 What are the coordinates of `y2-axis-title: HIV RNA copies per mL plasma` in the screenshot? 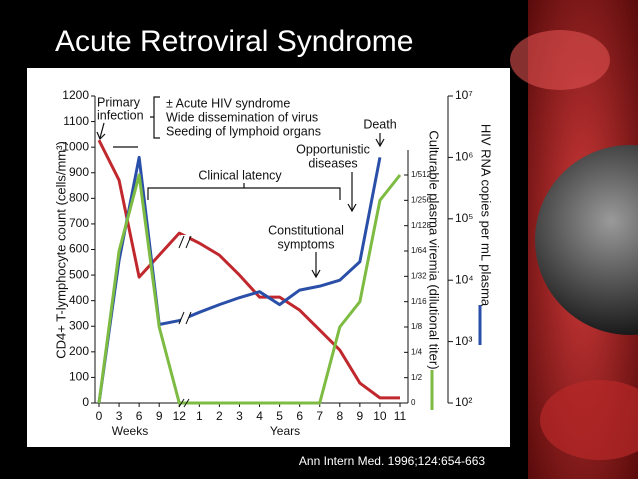 It's located at (486, 215).